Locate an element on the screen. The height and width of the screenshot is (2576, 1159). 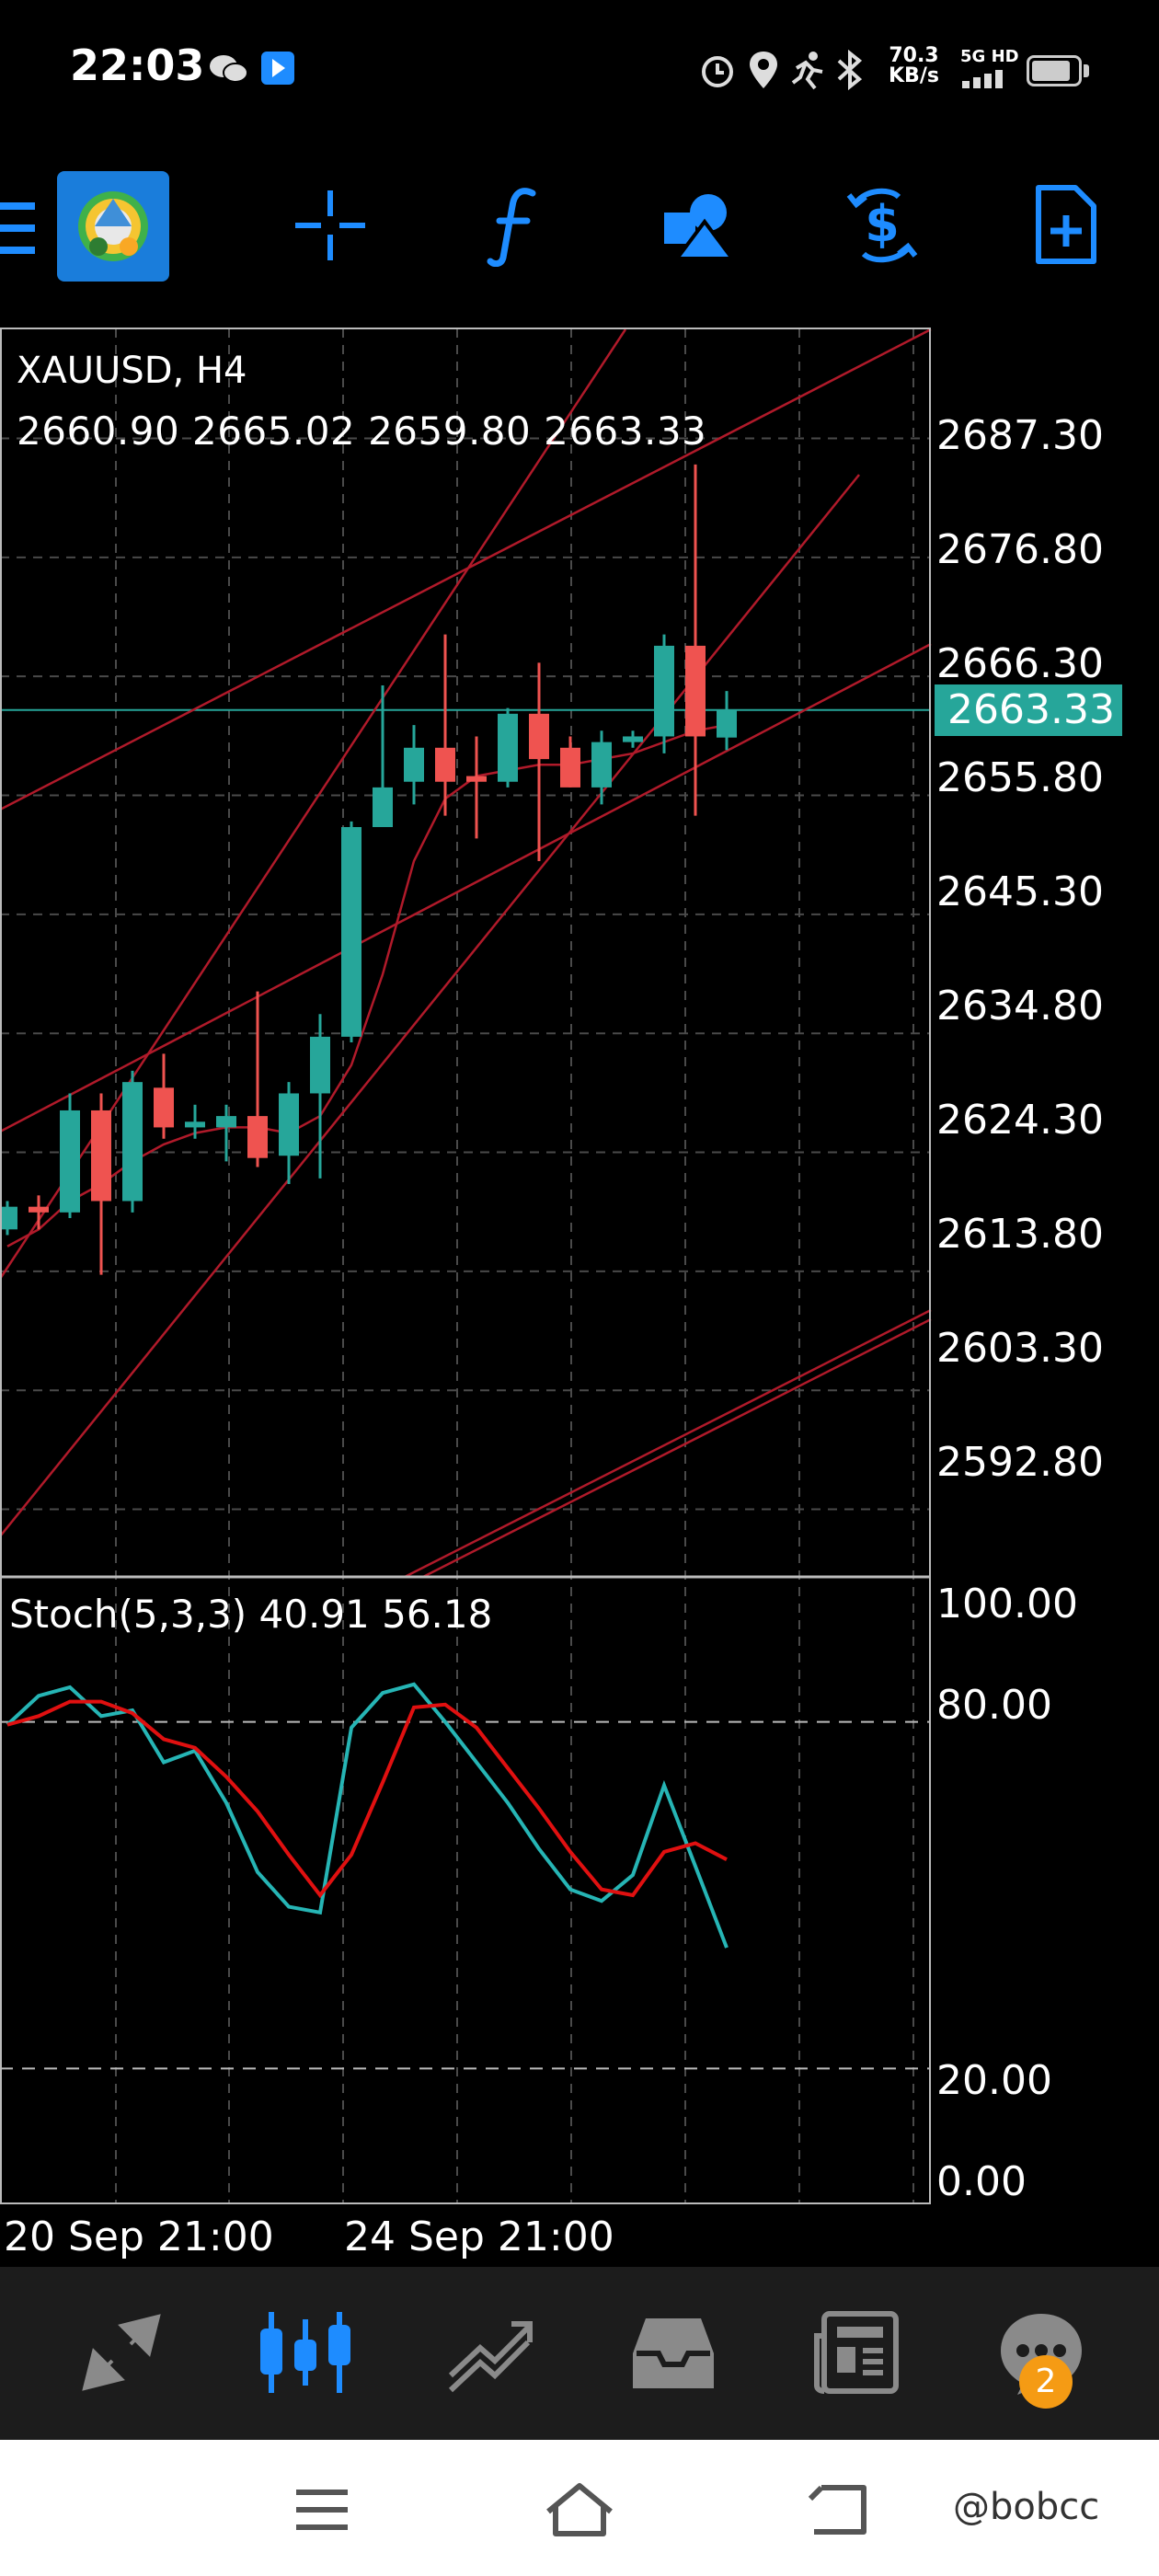
activity-icon is located at coordinates (807, 71).